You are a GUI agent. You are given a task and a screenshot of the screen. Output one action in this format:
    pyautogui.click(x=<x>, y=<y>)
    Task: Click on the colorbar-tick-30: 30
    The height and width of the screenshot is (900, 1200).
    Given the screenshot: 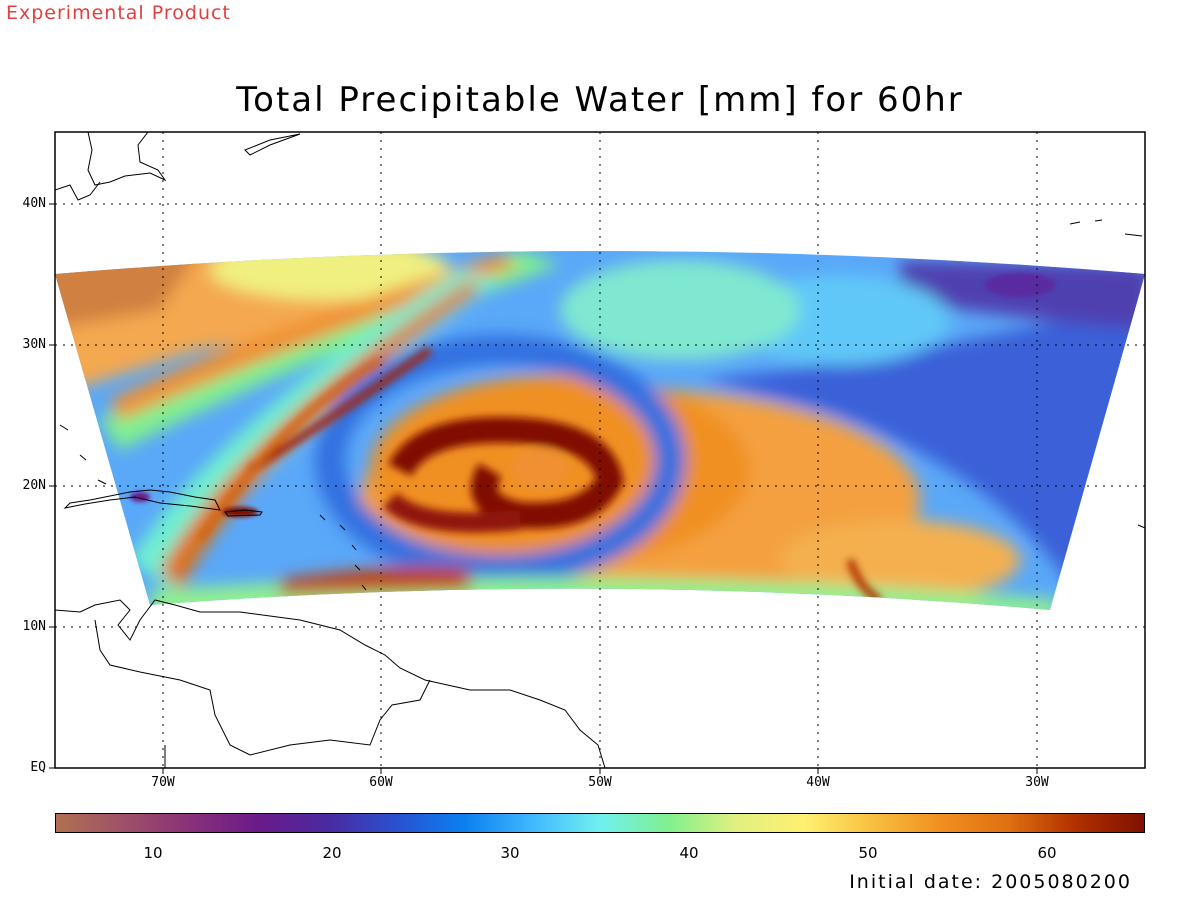 What is the action you would take?
    pyautogui.click(x=510, y=853)
    